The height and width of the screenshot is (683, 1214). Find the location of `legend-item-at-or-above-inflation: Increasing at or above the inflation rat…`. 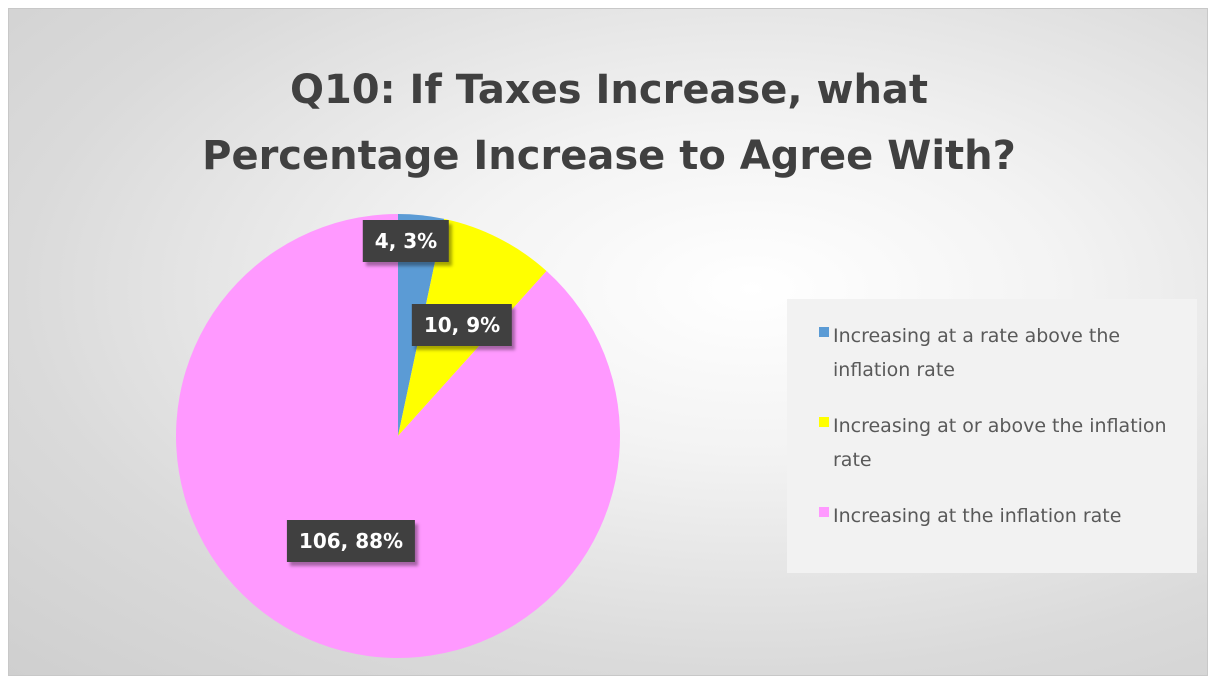

legend-item-at-or-above-inflation: Increasing at or above the inflation rat… is located at coordinates (1004, 443).